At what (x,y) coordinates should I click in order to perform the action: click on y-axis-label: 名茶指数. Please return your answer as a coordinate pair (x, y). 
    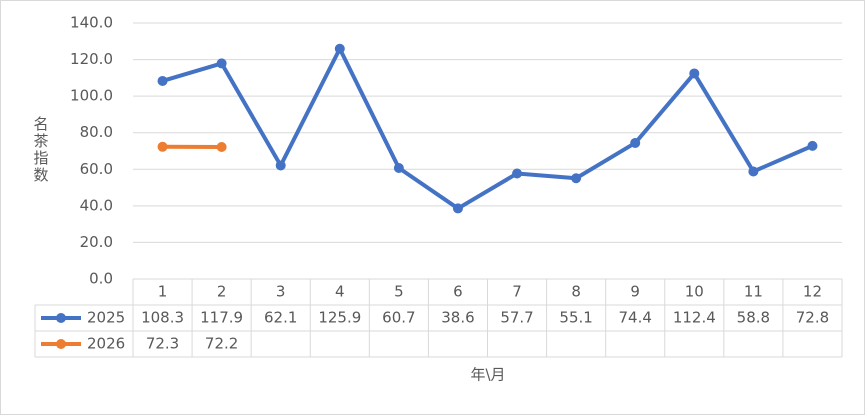
    Looking at the image, I should click on (41, 150).